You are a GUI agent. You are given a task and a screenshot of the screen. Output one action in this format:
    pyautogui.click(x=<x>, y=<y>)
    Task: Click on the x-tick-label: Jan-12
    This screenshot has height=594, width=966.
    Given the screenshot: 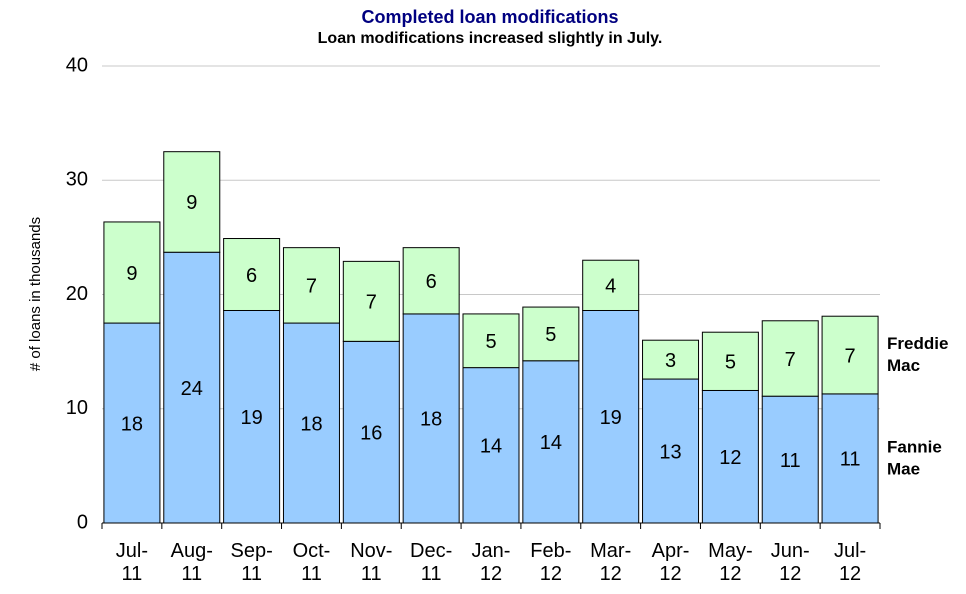 What is the action you would take?
    pyautogui.click(x=491, y=562)
    